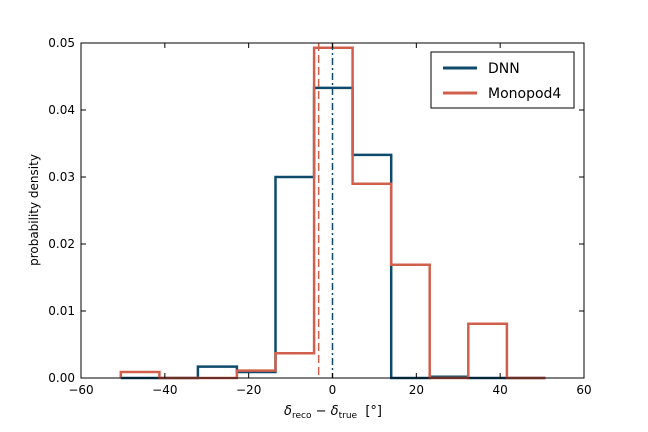  I want to click on y-tick-label: 0.04, so click(61, 110).